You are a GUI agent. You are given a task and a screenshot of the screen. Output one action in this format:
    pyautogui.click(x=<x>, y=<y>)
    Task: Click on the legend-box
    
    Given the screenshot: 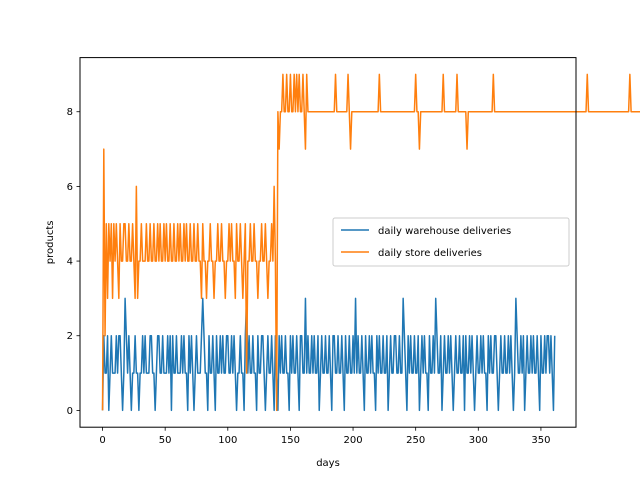 What is the action you would take?
    pyautogui.click(x=451, y=242)
    